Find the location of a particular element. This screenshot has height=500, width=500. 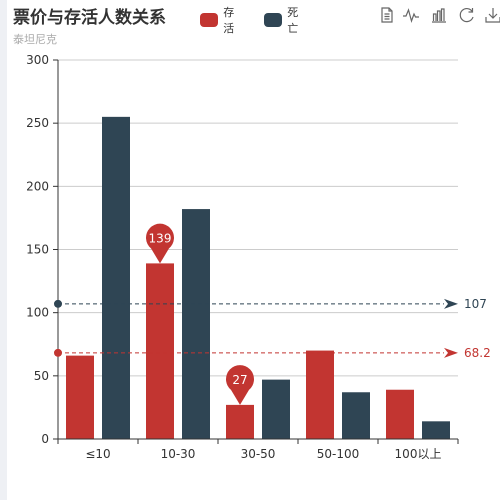

y-tick-label: 300 is located at coordinates (37, 60).